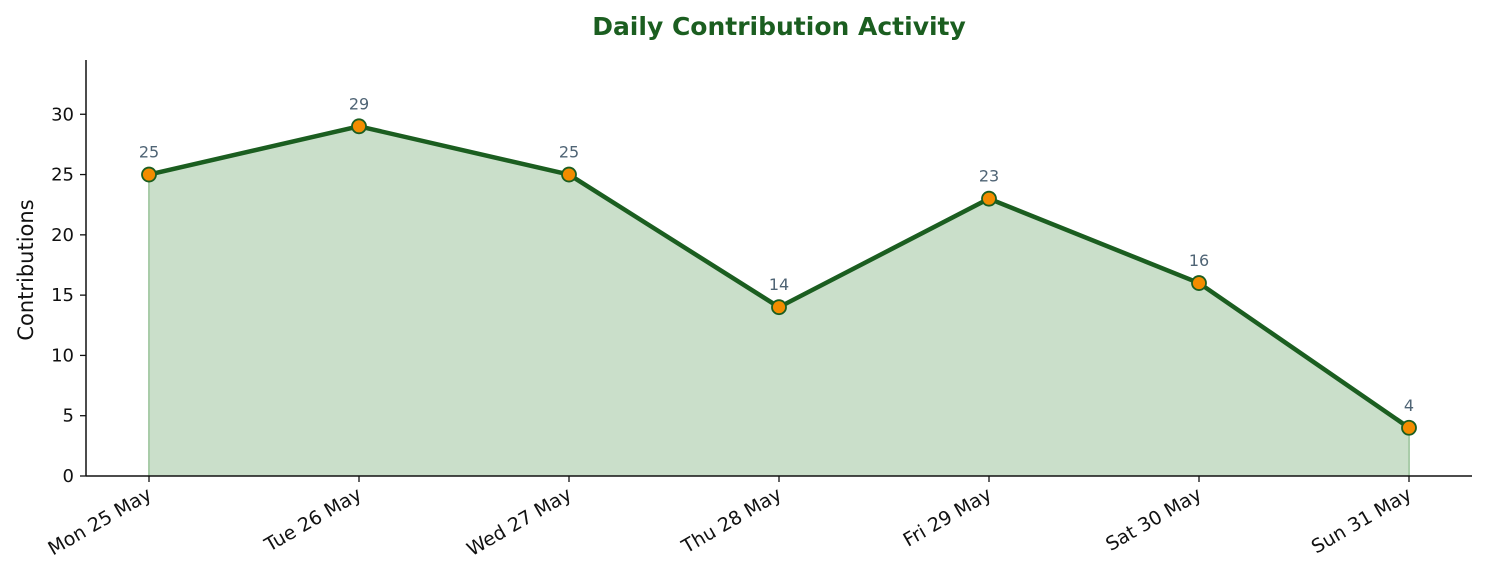 This screenshot has width=1486, height=584. What do you see at coordinates (68, 476) in the screenshot?
I see `y-tick-label: 0` at bounding box center [68, 476].